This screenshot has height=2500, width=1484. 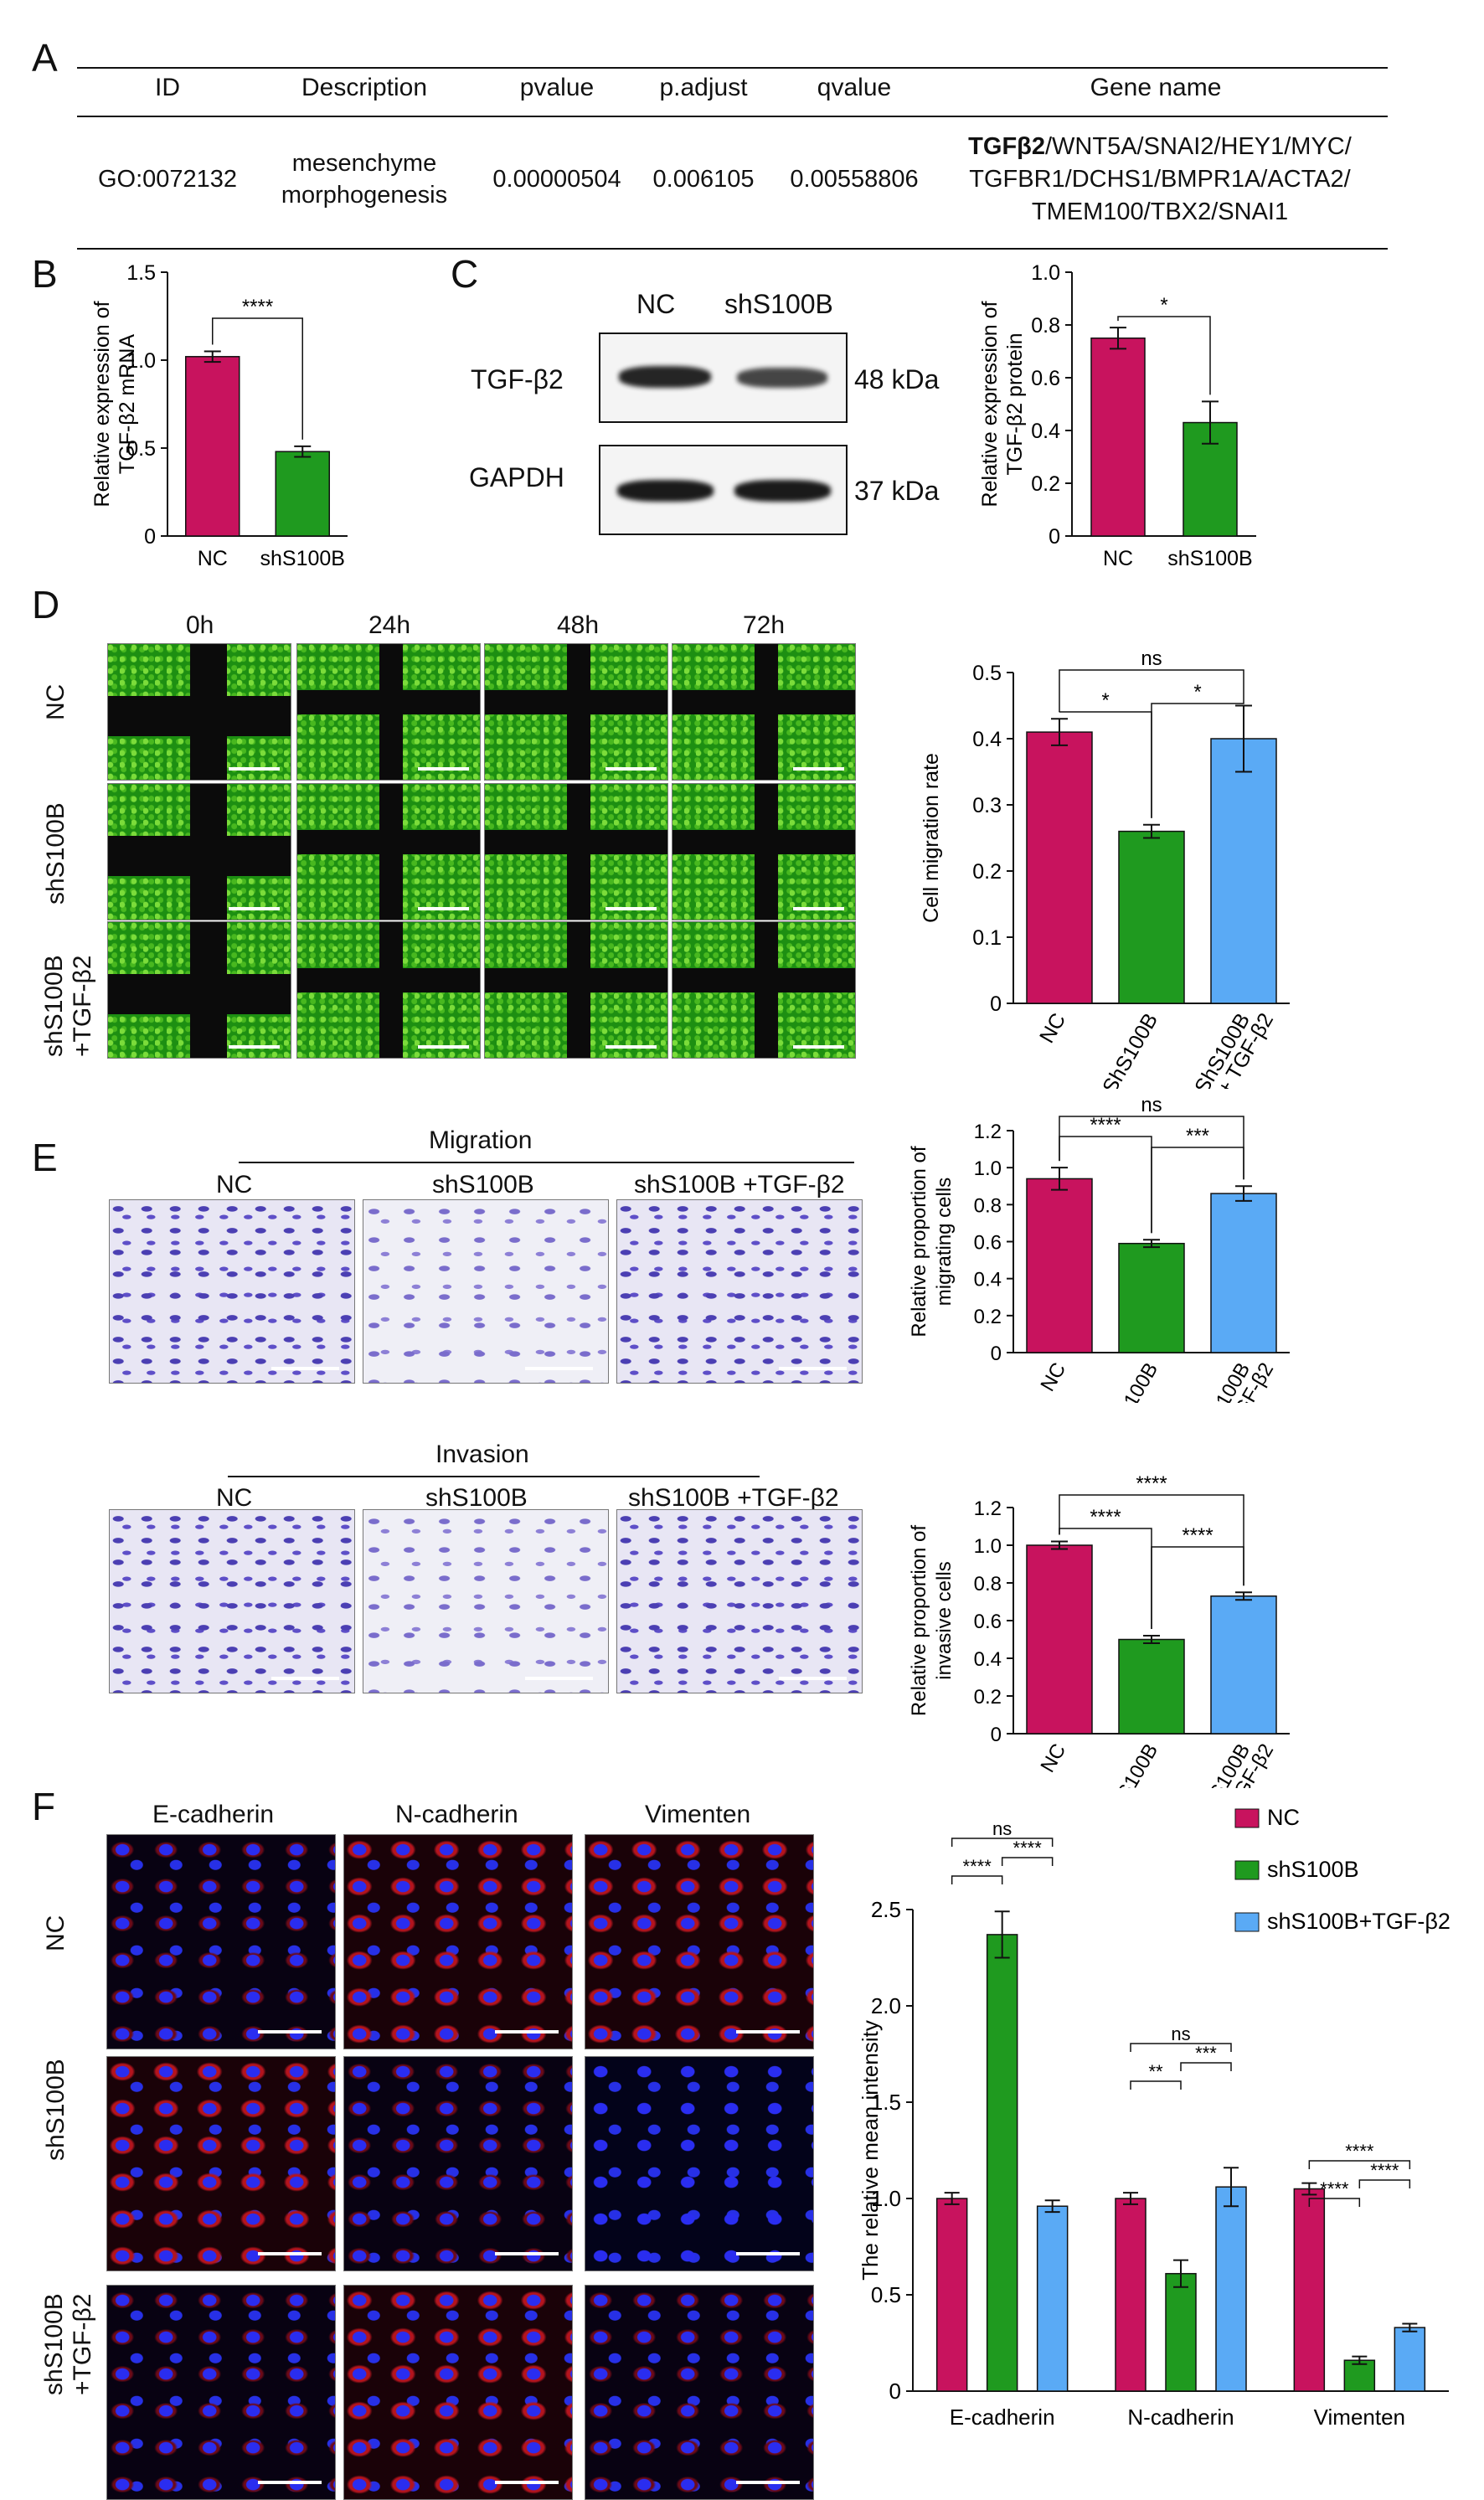 I want to click on y-tick-label: 0.6, so click(x=1045, y=378).